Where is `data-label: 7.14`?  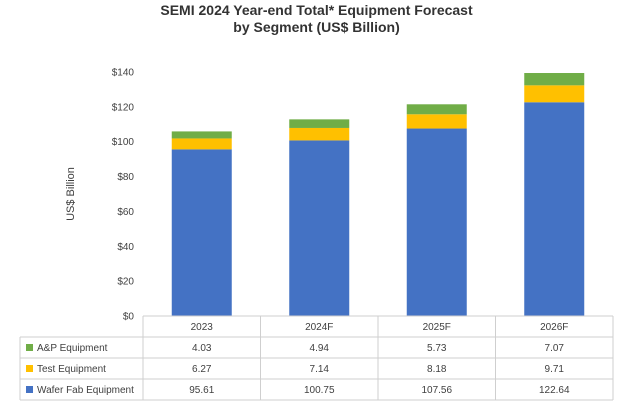
data-label: 7.14 is located at coordinates (320, 369).